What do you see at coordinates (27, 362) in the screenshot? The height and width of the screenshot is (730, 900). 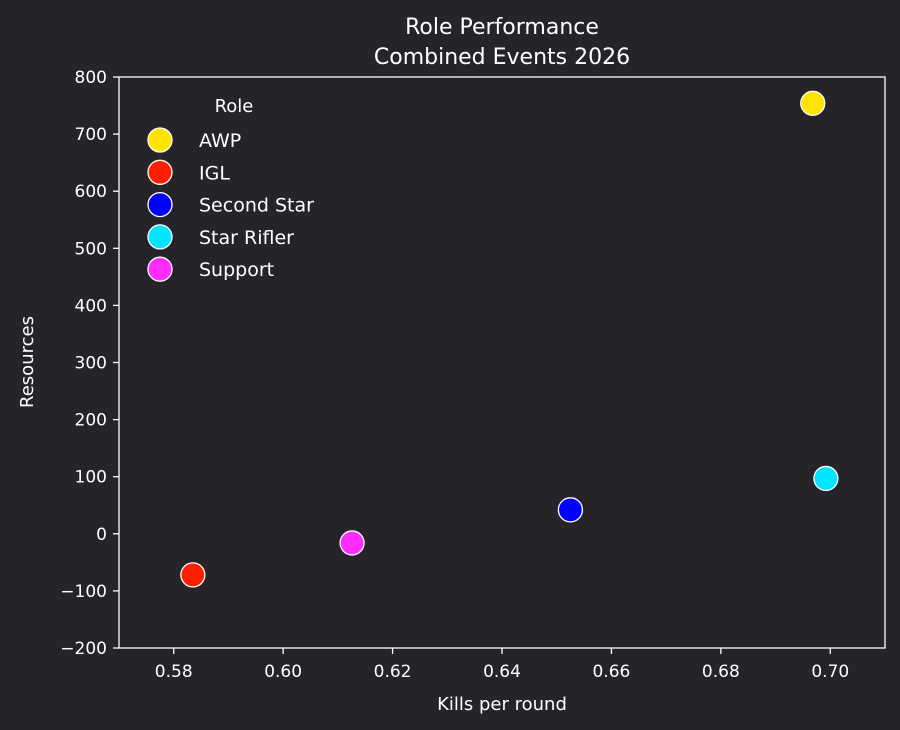 I see `y-axis-label: Resources` at bounding box center [27, 362].